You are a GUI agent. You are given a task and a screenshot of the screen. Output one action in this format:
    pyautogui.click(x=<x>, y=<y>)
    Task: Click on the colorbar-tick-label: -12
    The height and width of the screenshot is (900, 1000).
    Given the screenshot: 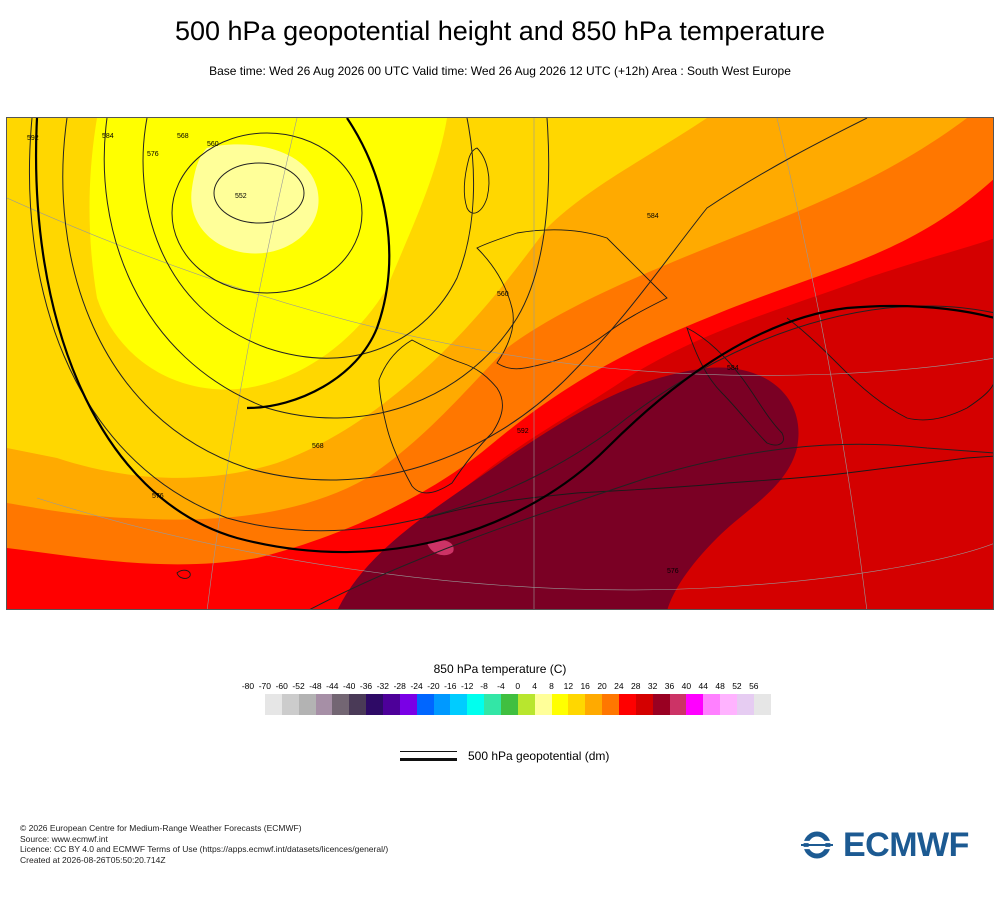 What is the action you would take?
    pyautogui.click(x=467, y=686)
    